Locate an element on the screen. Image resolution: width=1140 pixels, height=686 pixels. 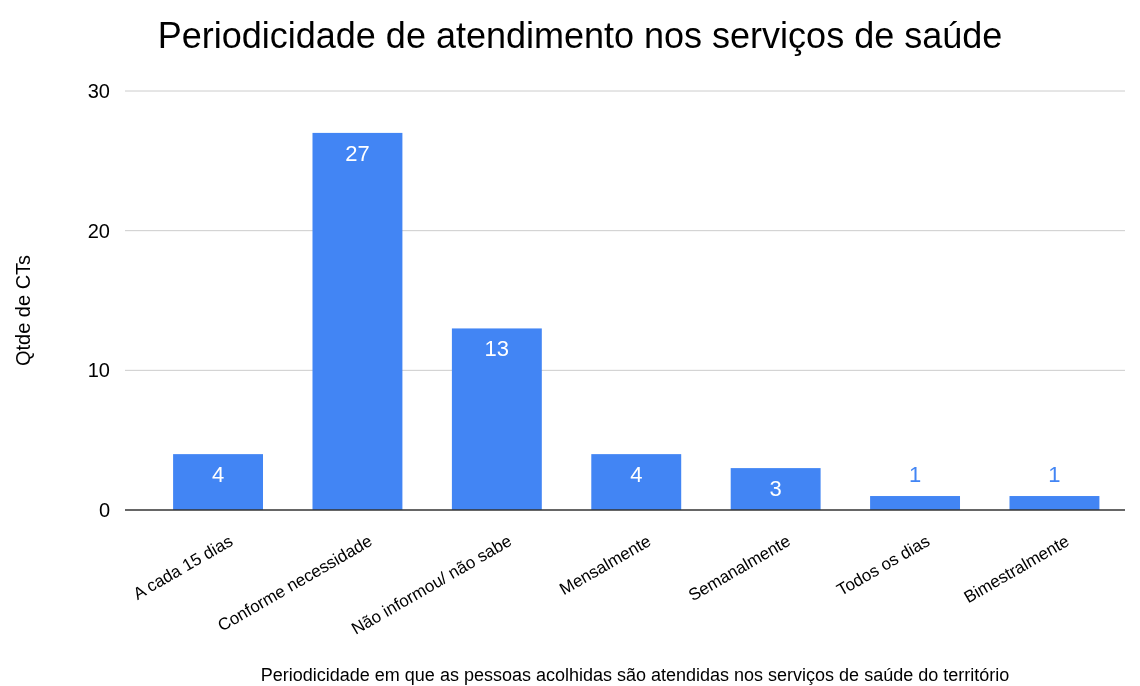
data-label: 13 is located at coordinates (497, 349).